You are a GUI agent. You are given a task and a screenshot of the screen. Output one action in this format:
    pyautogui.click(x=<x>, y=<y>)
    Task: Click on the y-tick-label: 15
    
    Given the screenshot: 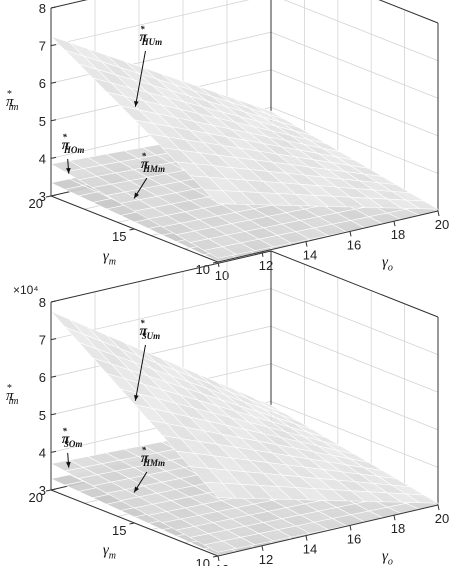 What is the action you would take?
    pyautogui.click(x=119, y=530)
    